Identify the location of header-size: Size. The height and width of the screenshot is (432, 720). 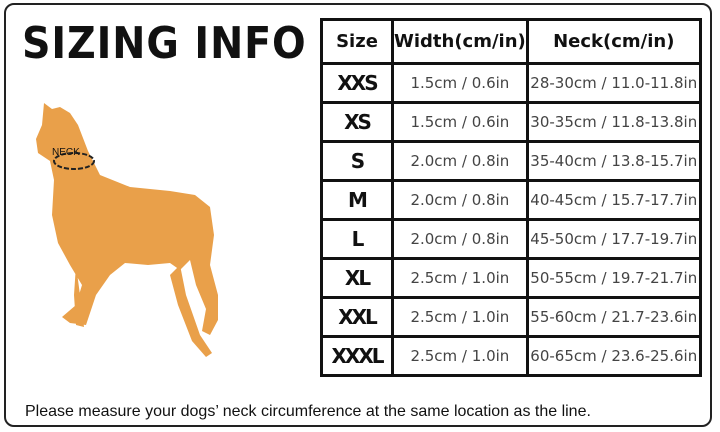
(357, 41).